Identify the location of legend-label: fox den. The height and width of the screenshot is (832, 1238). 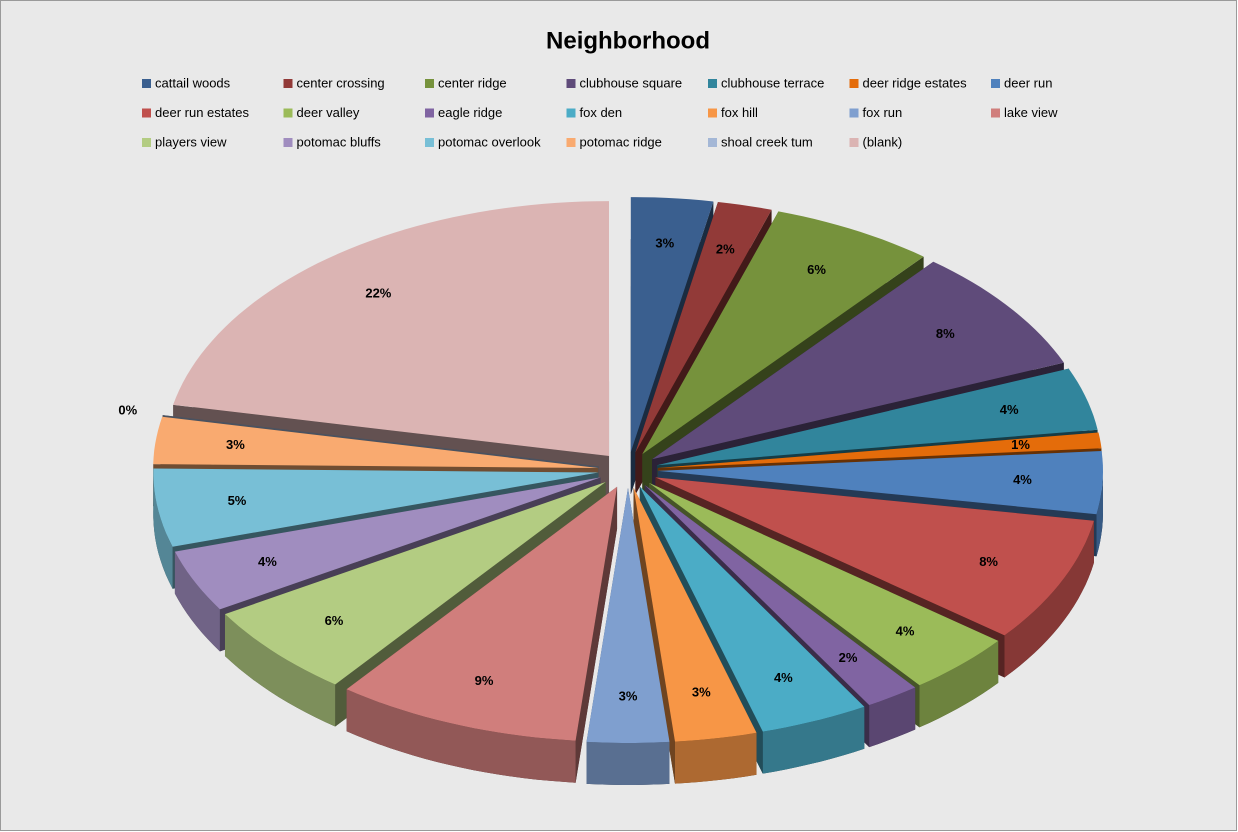
(601, 112).